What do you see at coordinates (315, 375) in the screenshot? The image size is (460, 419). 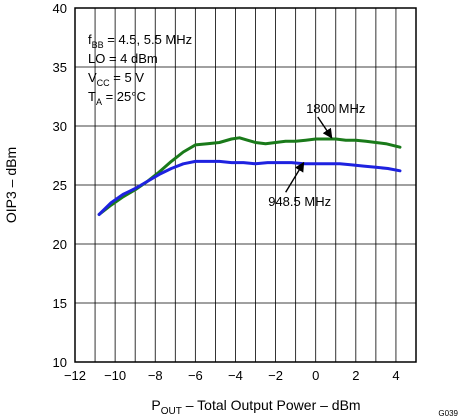 I see `x-tick-label: 0` at bounding box center [315, 375].